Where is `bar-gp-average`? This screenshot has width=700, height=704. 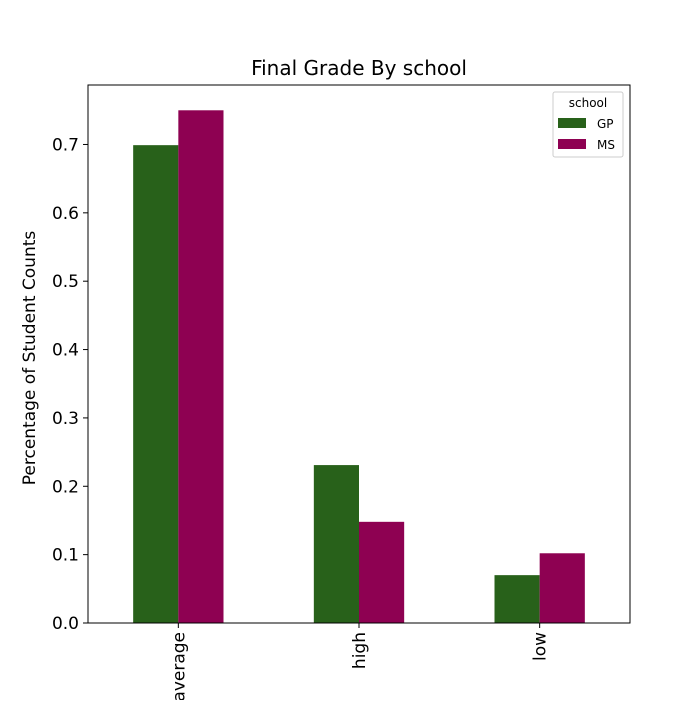 bar-gp-average is located at coordinates (156, 384).